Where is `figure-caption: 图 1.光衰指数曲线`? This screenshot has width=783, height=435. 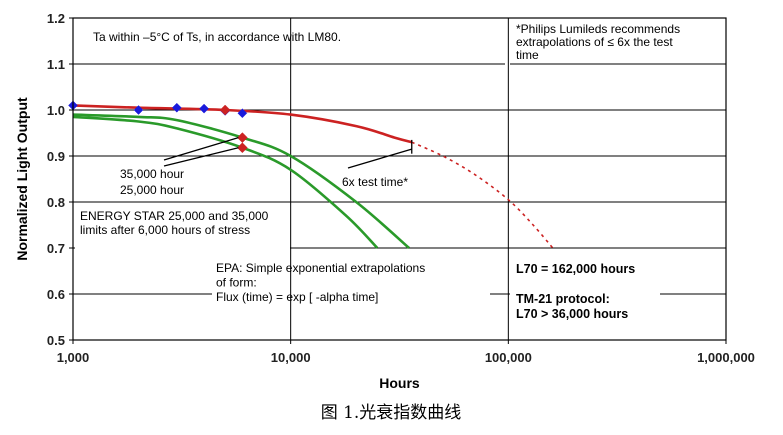 figure-caption: 图 1.光衰指数曲线 is located at coordinates (391, 413).